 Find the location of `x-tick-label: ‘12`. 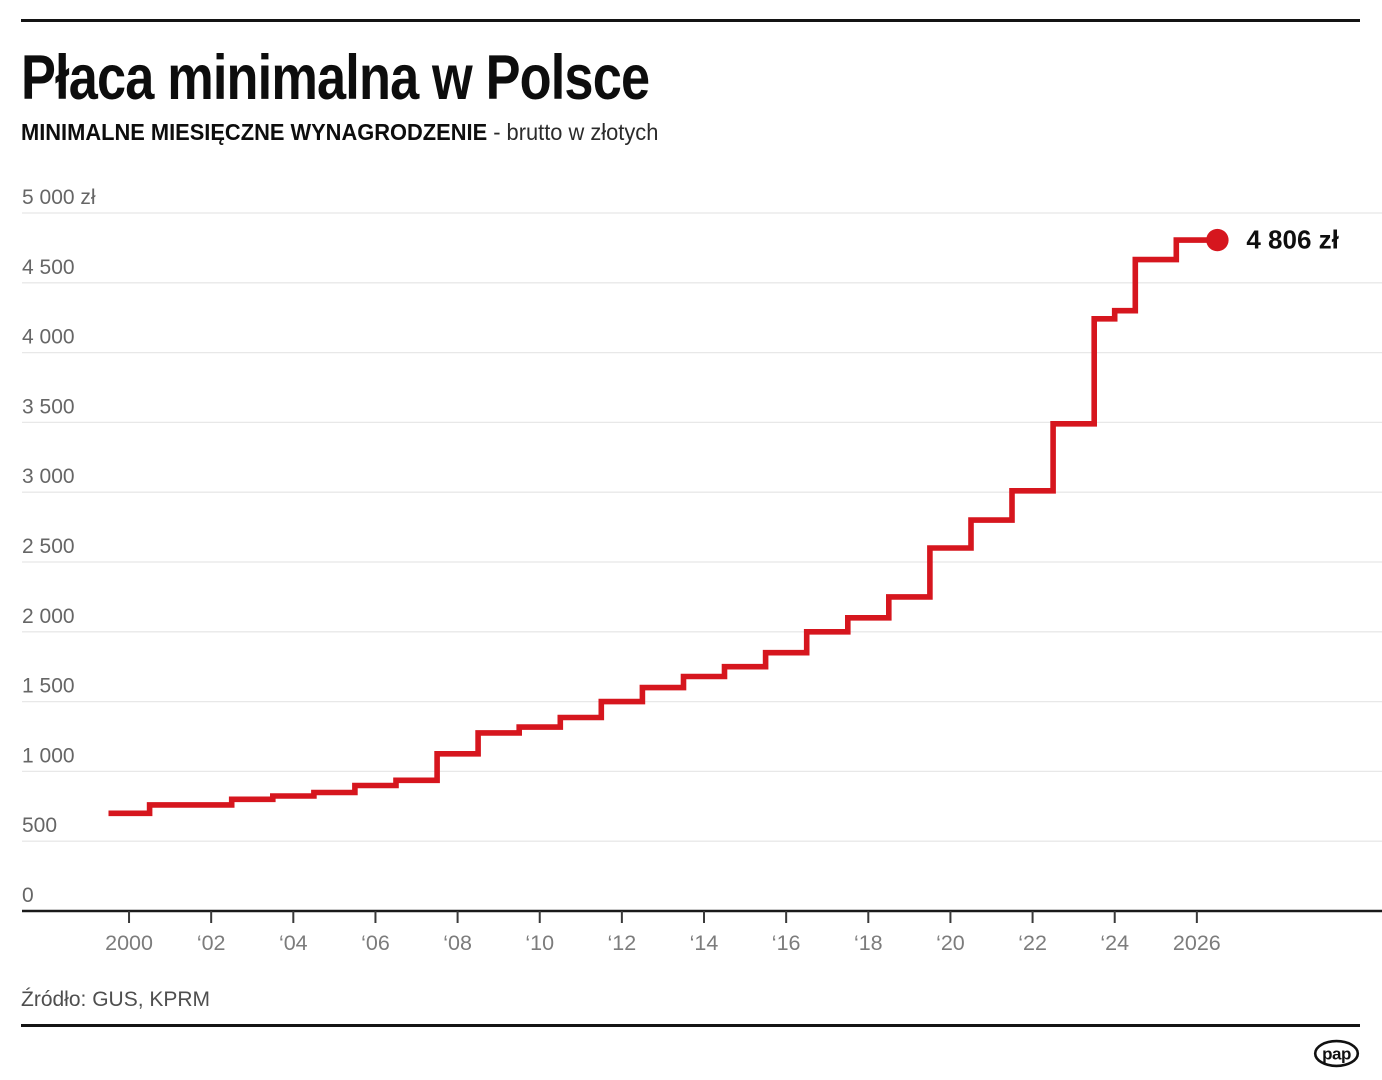

x-tick-label: ‘12 is located at coordinates (622, 943).